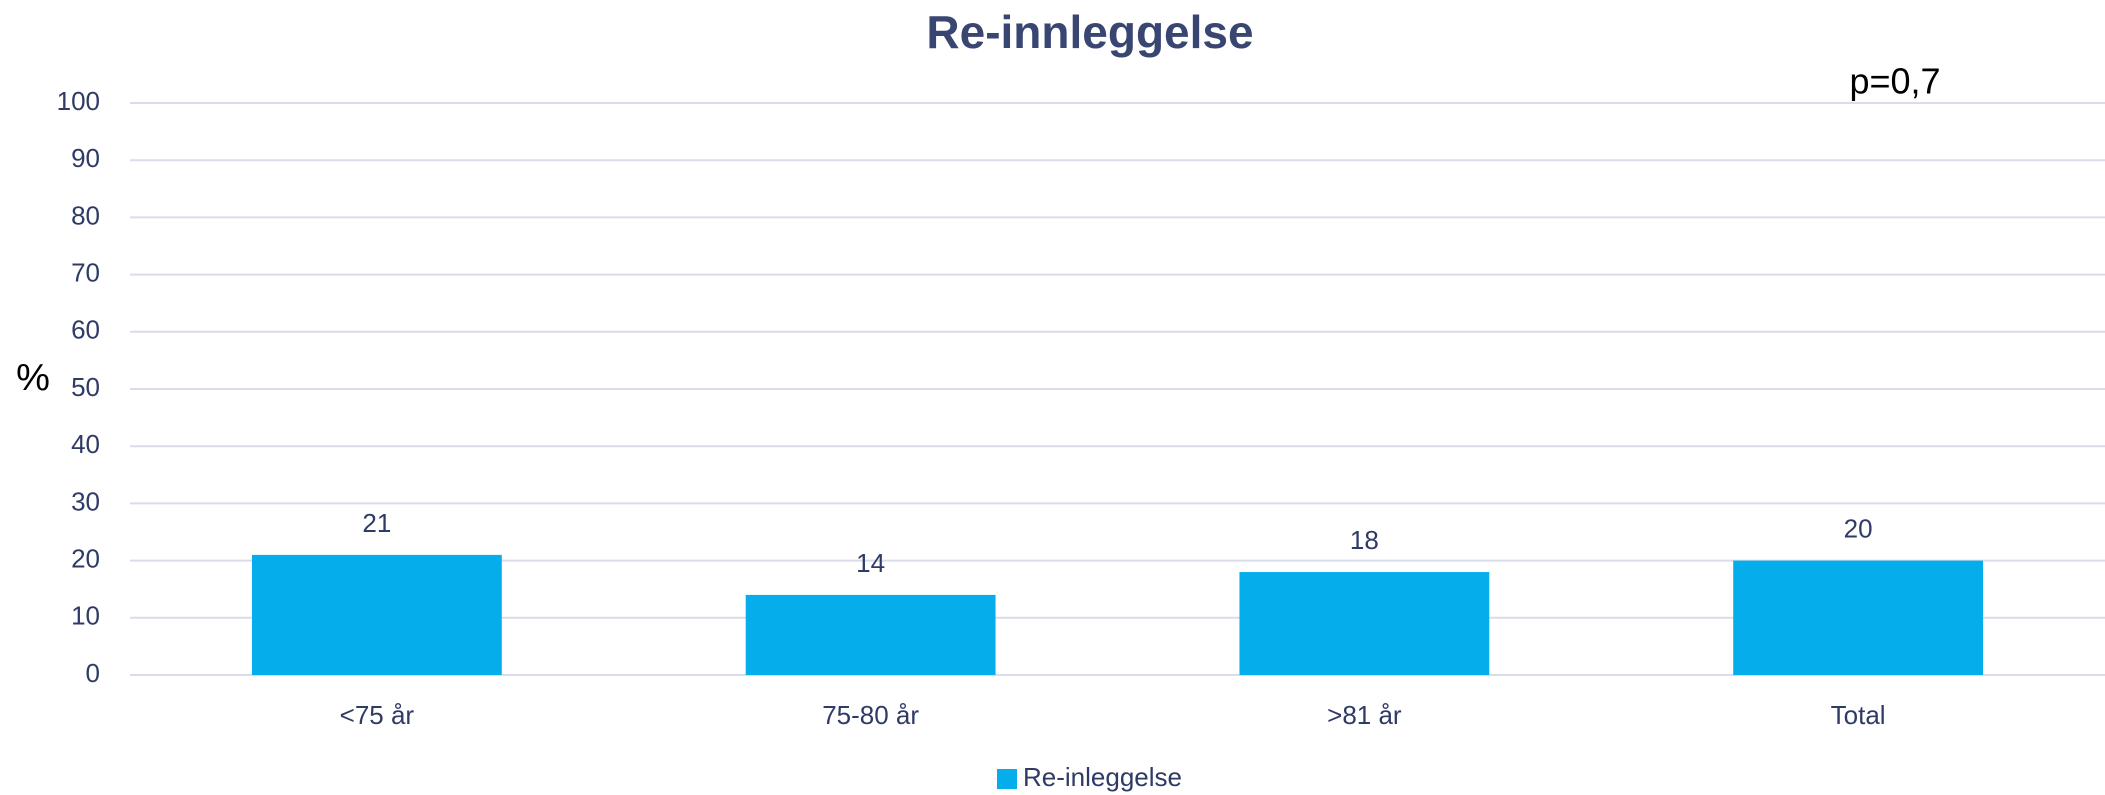 Image resolution: width=2105 pixels, height=795 pixels. What do you see at coordinates (1102, 777) in the screenshot?
I see `legend-label: Re-inleggelse` at bounding box center [1102, 777].